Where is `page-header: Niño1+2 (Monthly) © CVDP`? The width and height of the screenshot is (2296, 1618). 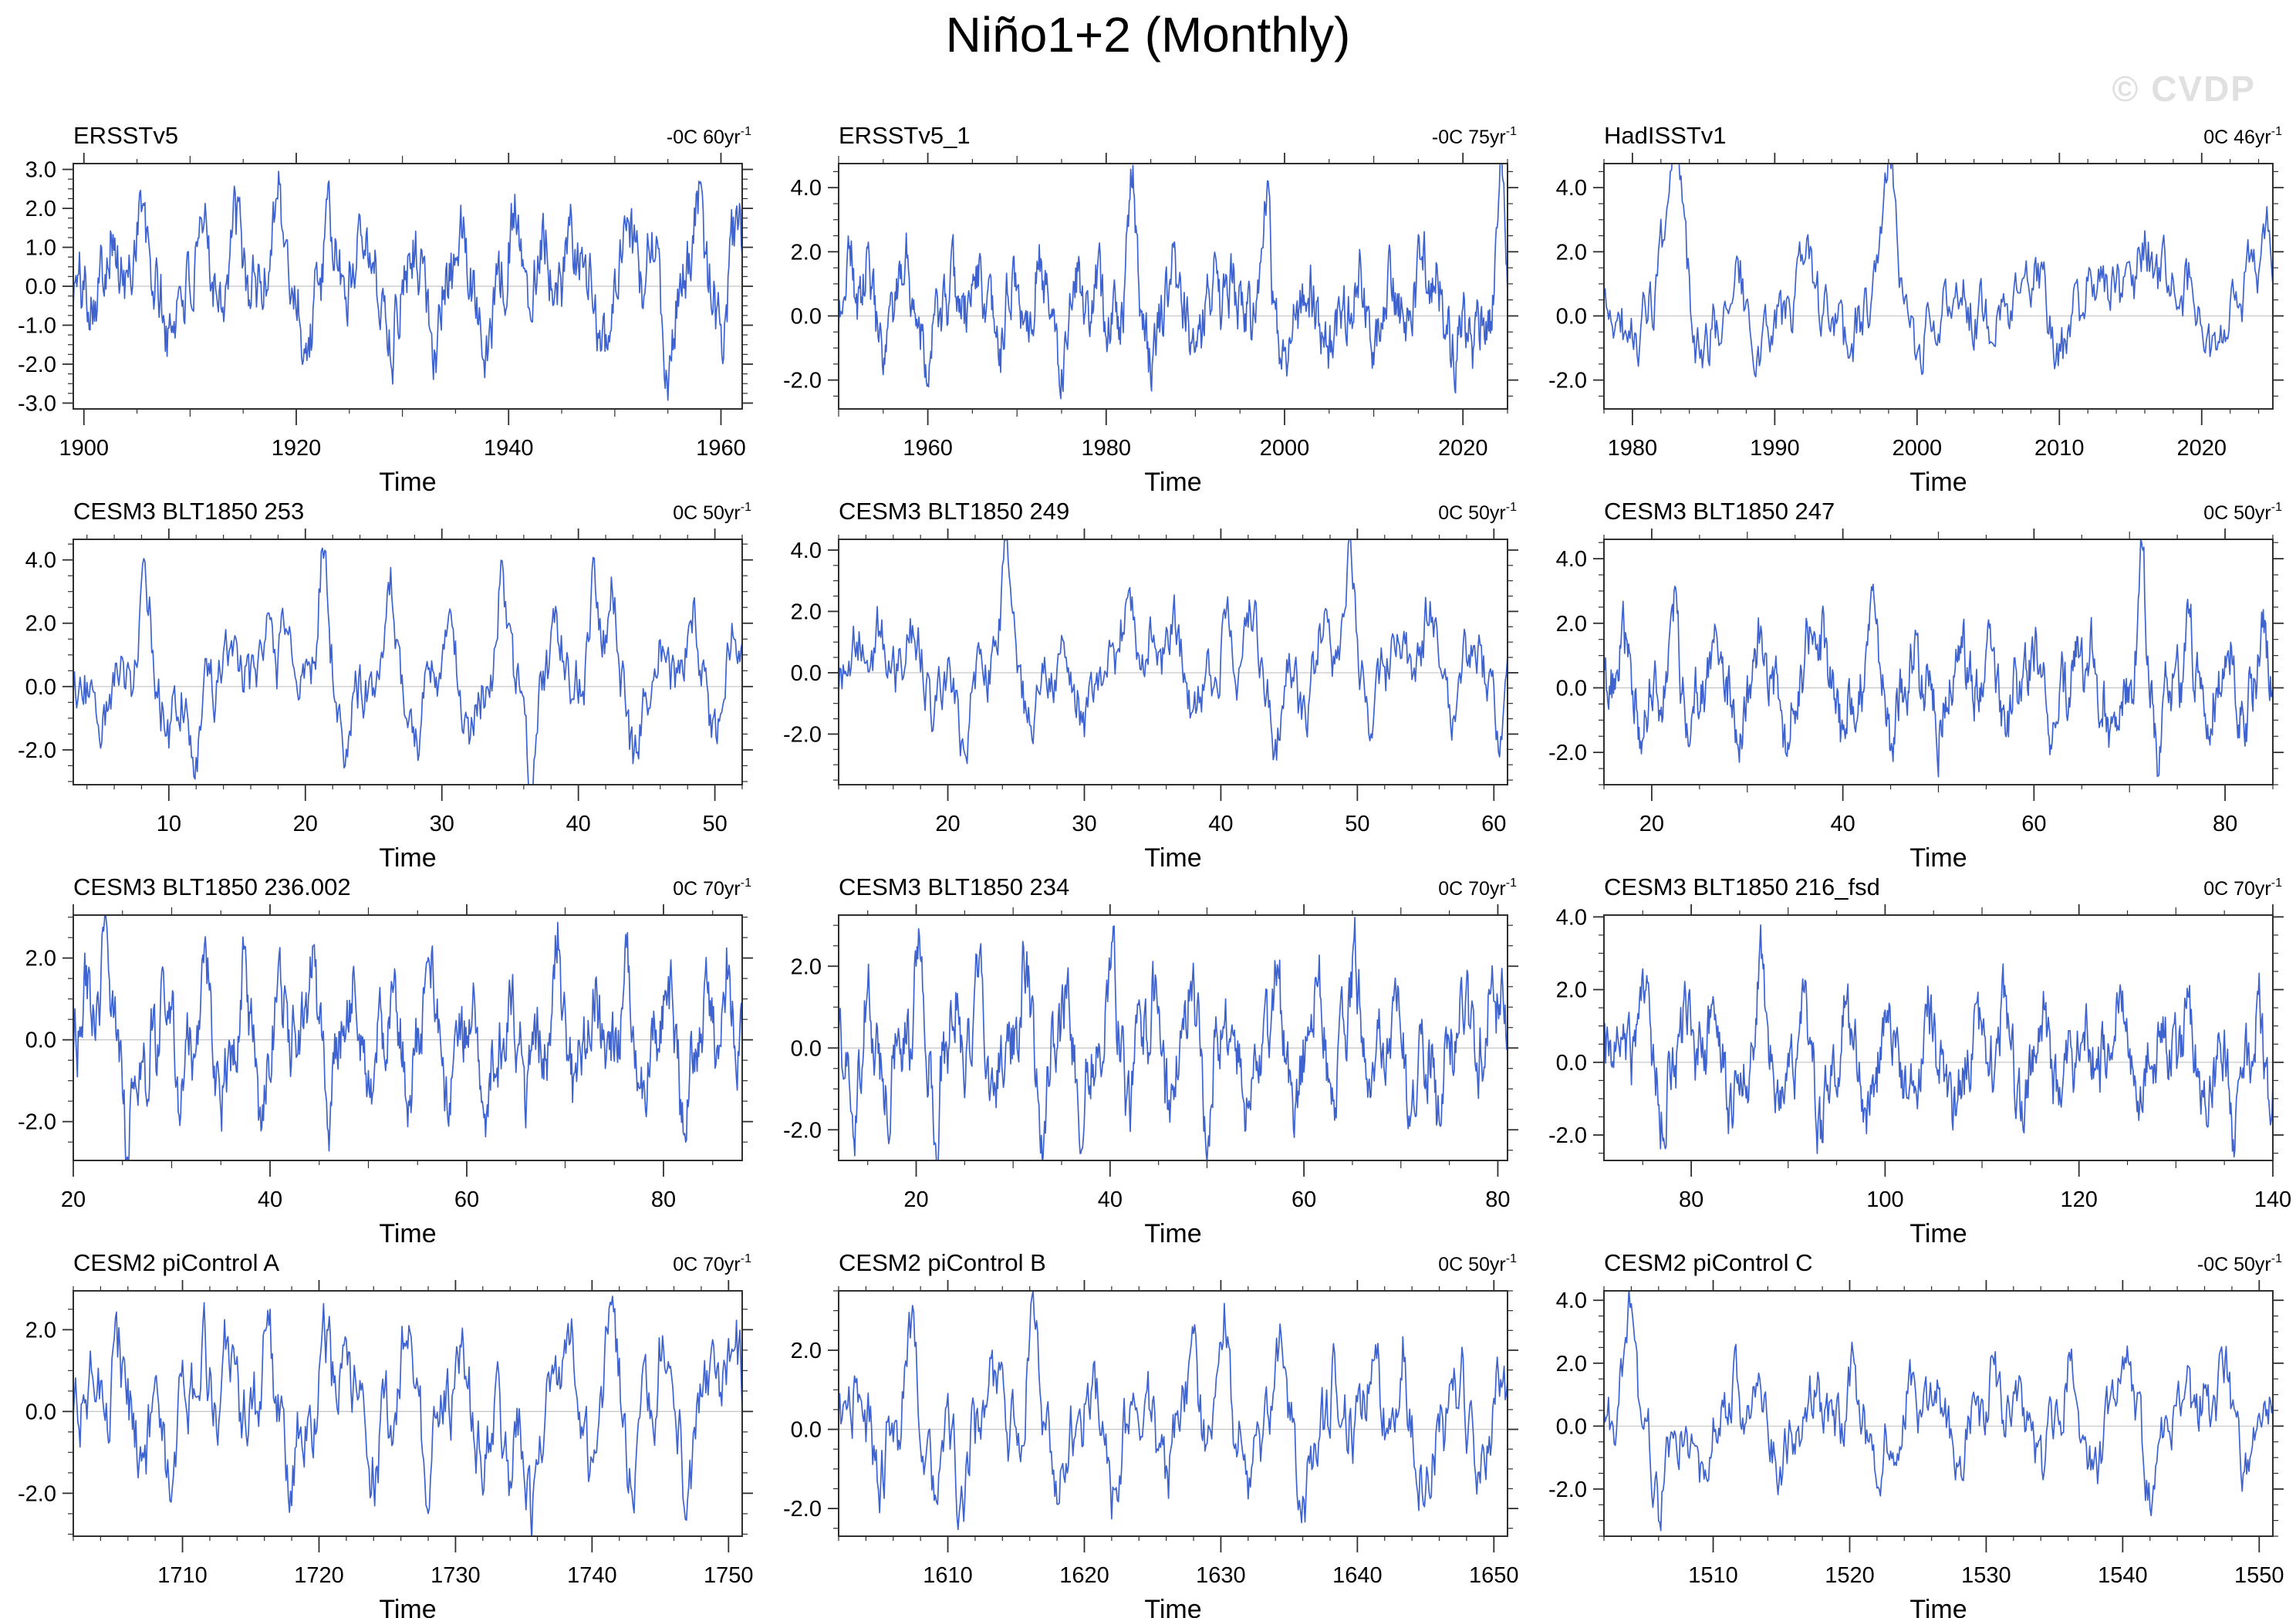
page-header: Niño1+2 (Monthly) © CVDP is located at coordinates (1148, 58).